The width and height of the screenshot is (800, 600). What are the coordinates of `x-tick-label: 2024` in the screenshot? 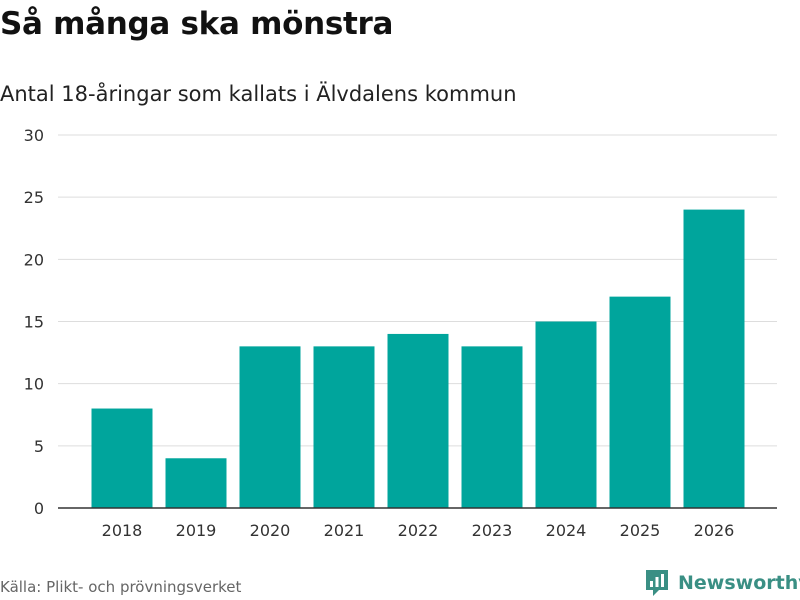 It's located at (566, 530).